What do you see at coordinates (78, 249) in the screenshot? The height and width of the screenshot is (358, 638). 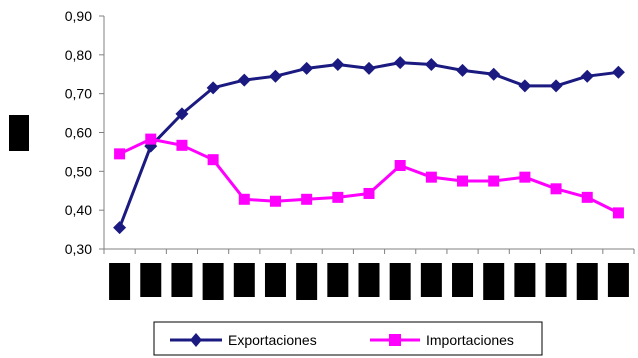 I see `y-tick-label: 0,30` at bounding box center [78, 249].